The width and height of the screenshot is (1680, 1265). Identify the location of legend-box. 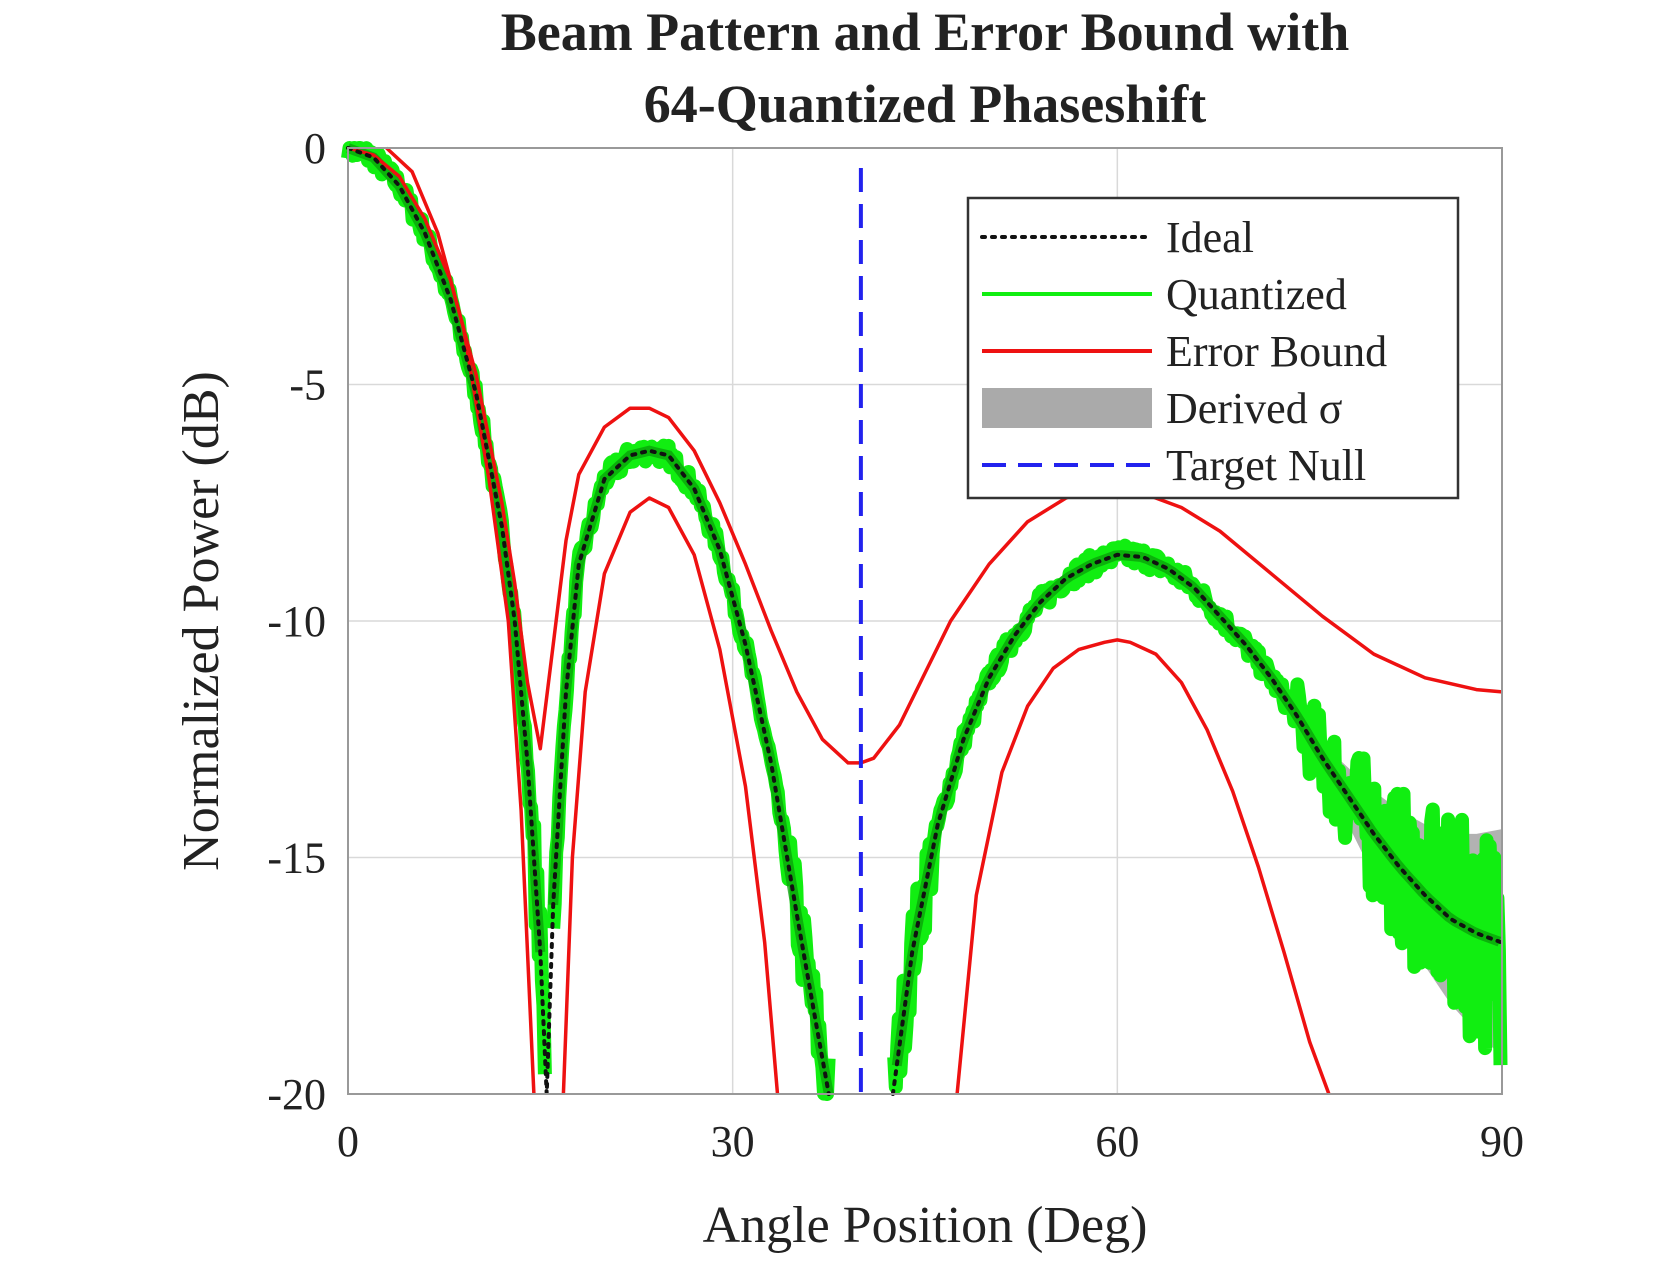
(1213, 348).